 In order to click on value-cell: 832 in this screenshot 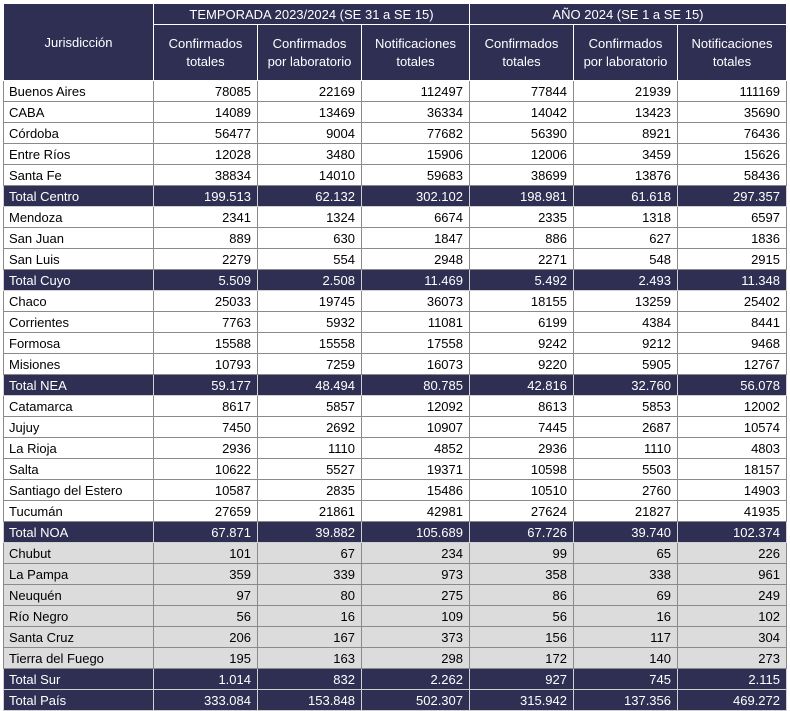, I will do `click(309, 679)`.